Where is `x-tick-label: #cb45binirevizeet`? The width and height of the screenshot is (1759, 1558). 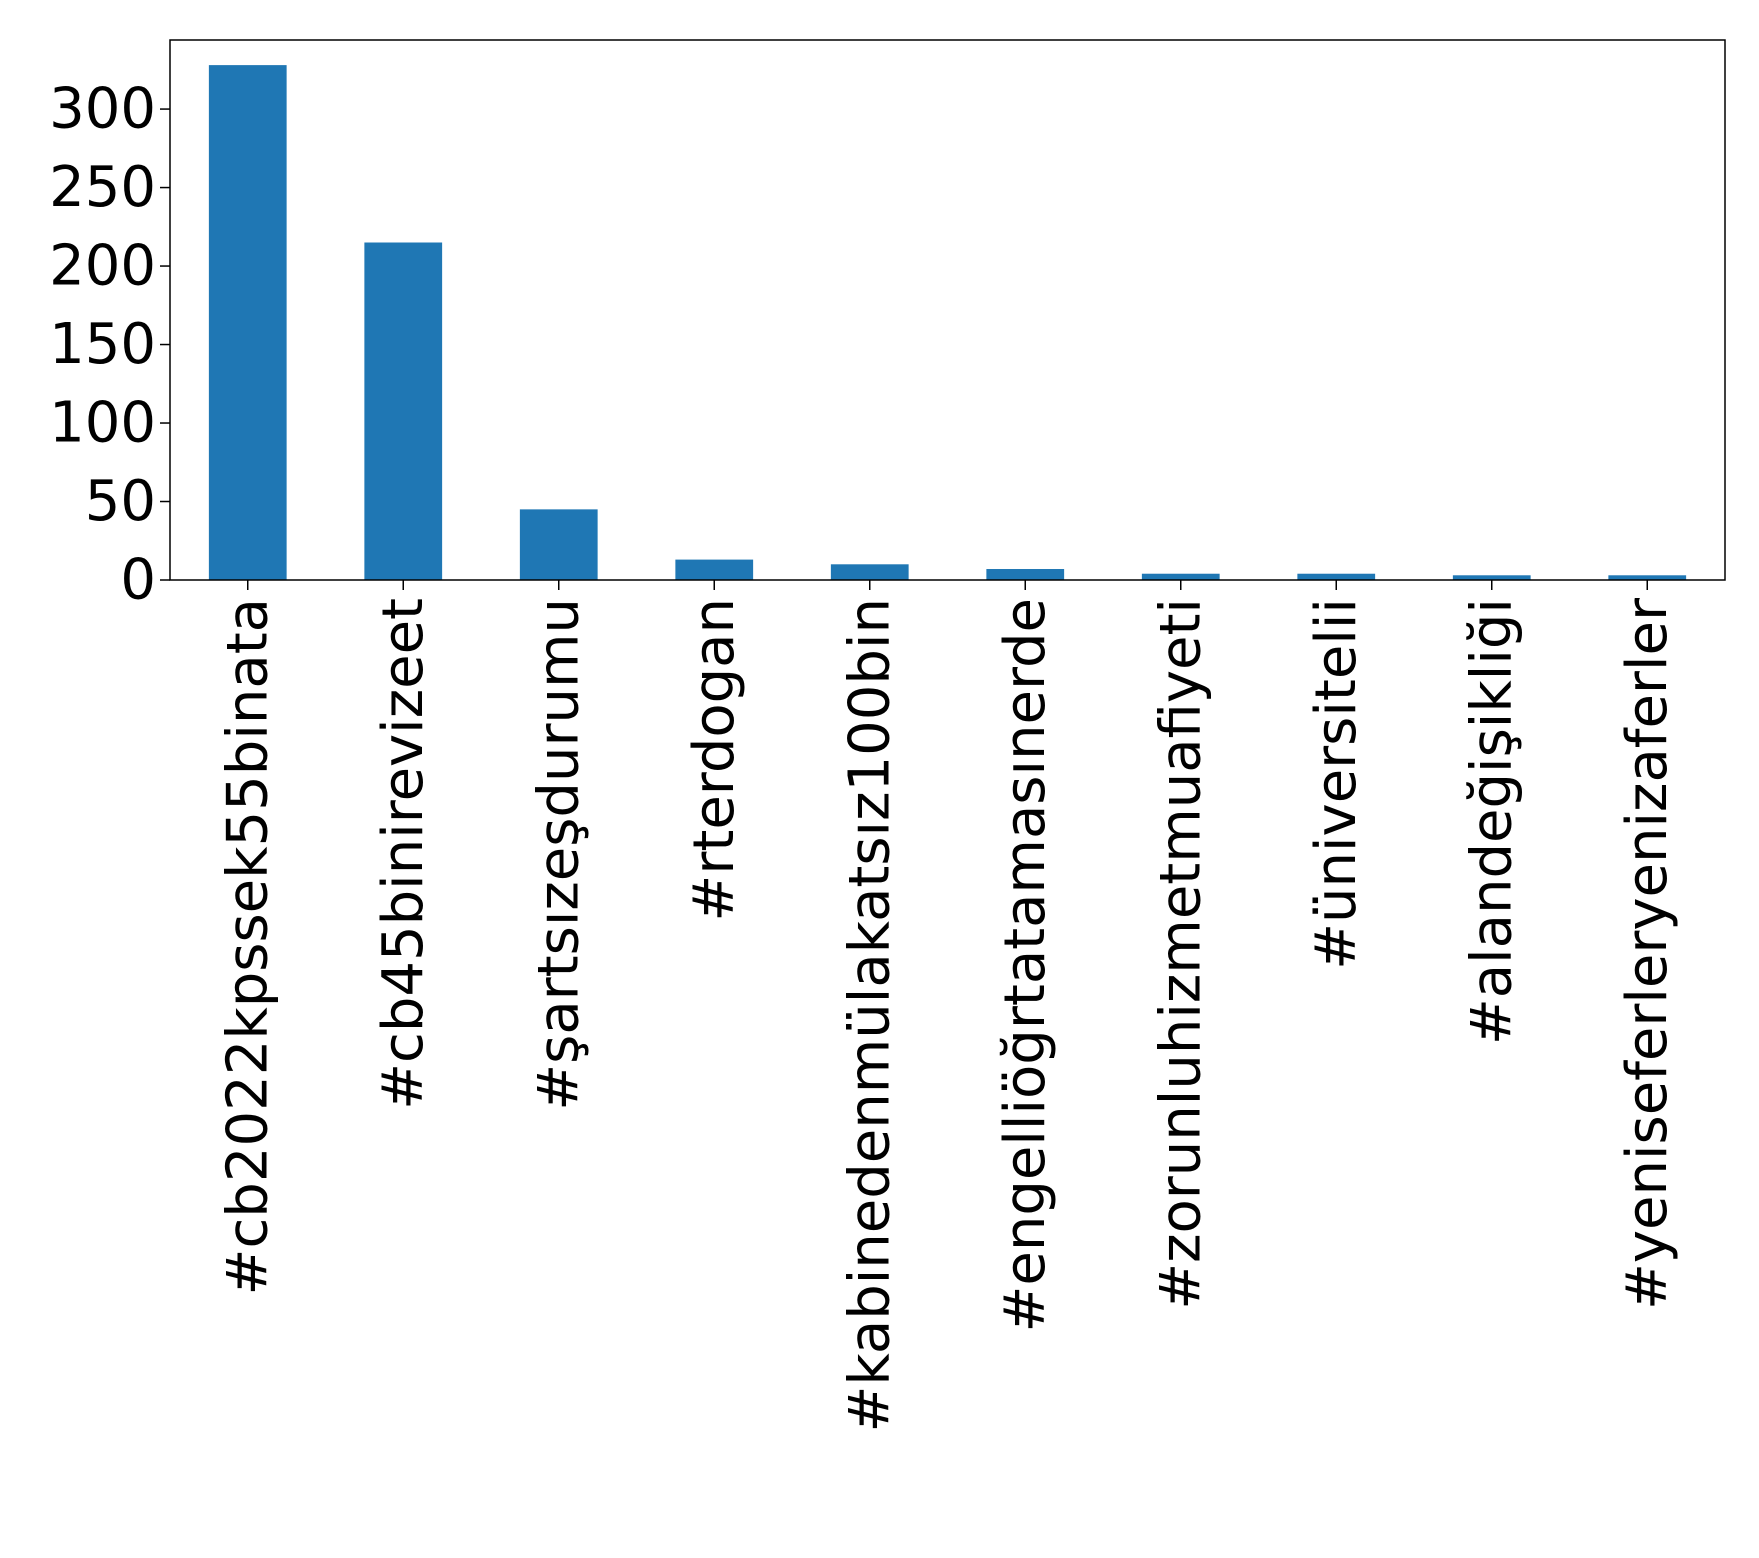 x-tick-label: #cb45binirevizeet is located at coordinates (403, 854).